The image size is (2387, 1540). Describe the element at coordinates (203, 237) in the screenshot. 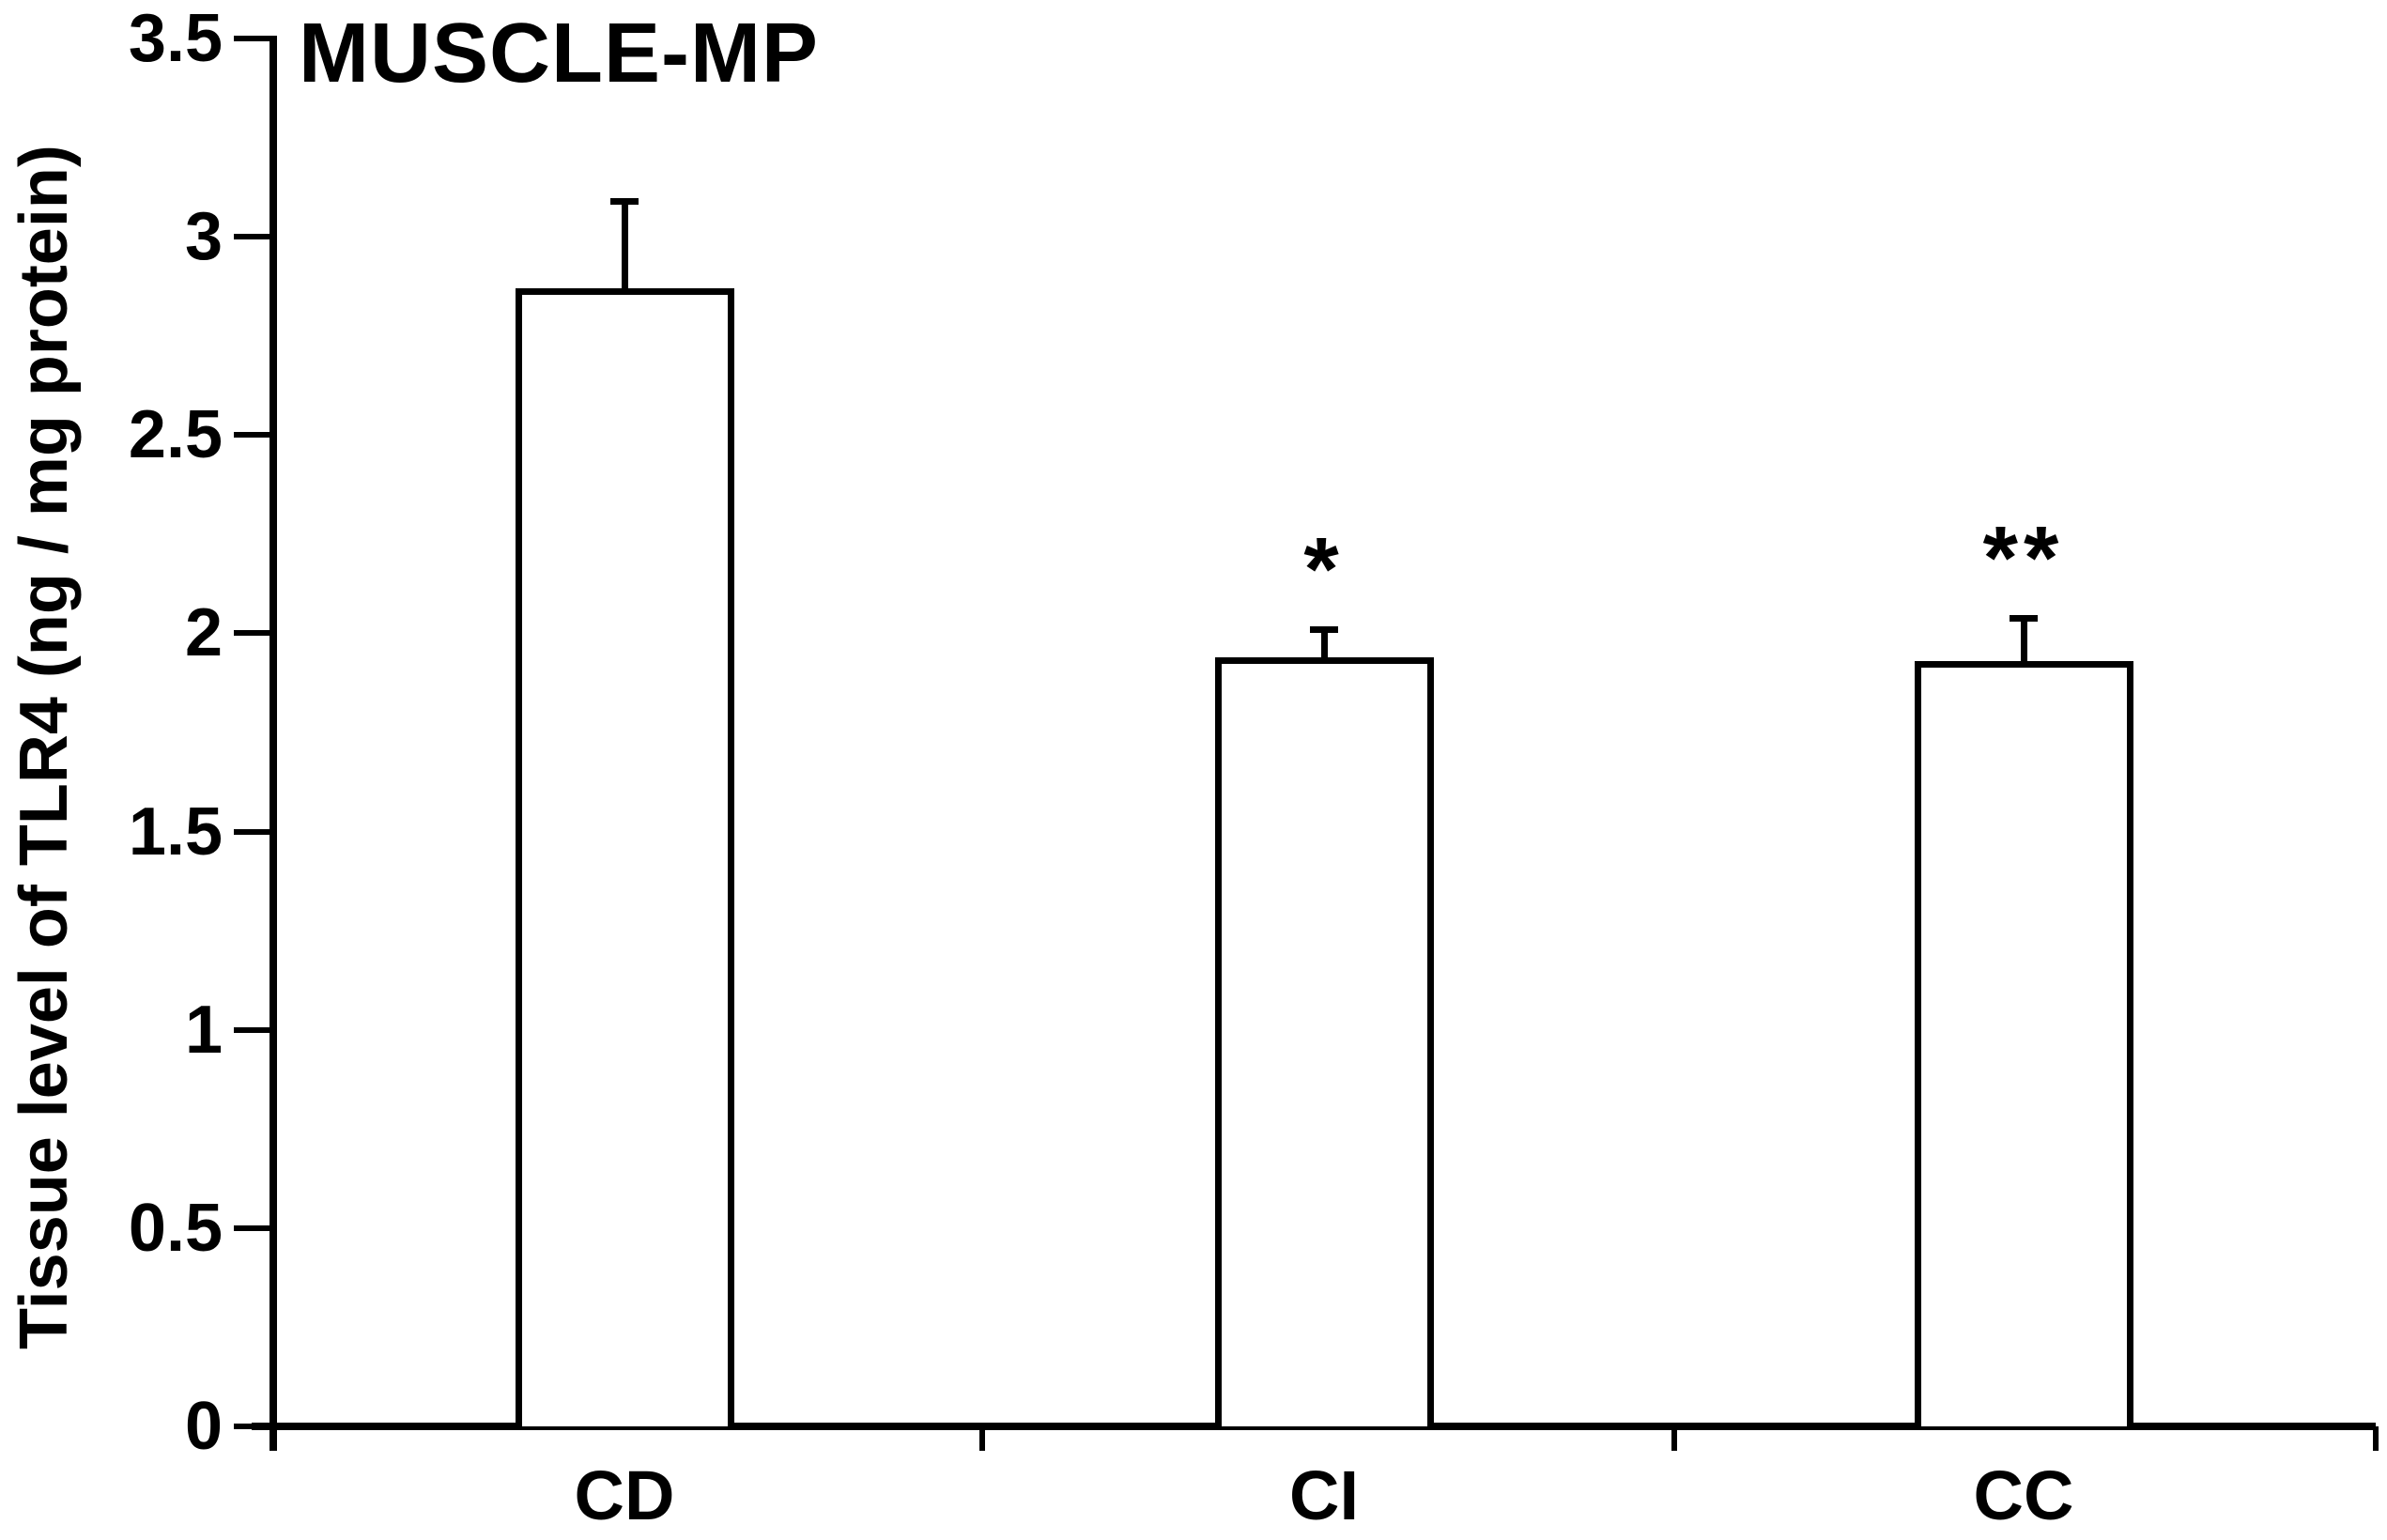

I see `y-tick-label: 3` at that location.